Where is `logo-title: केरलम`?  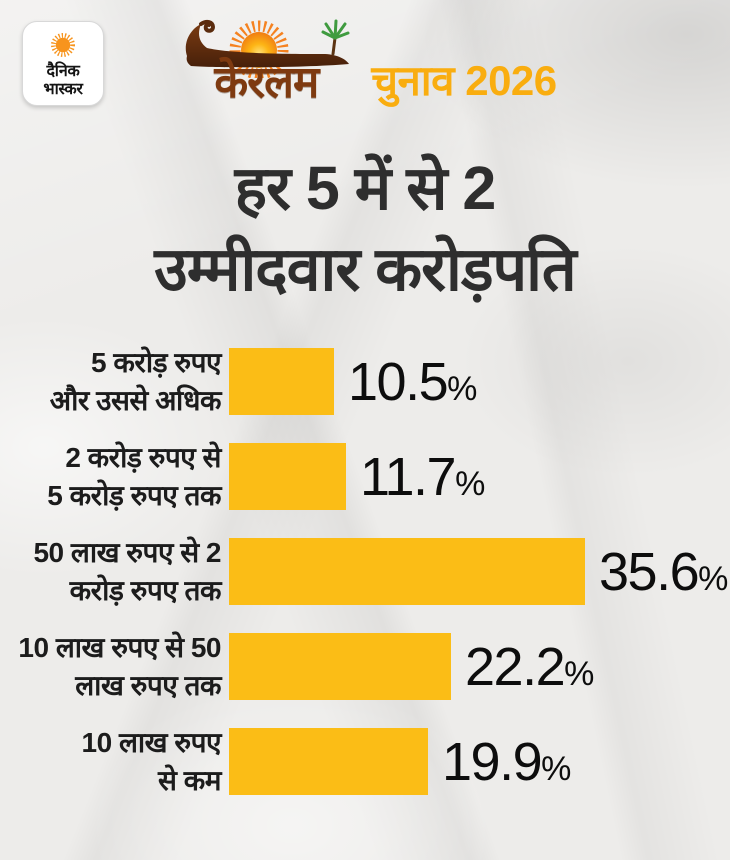 logo-title: केरलम is located at coordinates (266, 82).